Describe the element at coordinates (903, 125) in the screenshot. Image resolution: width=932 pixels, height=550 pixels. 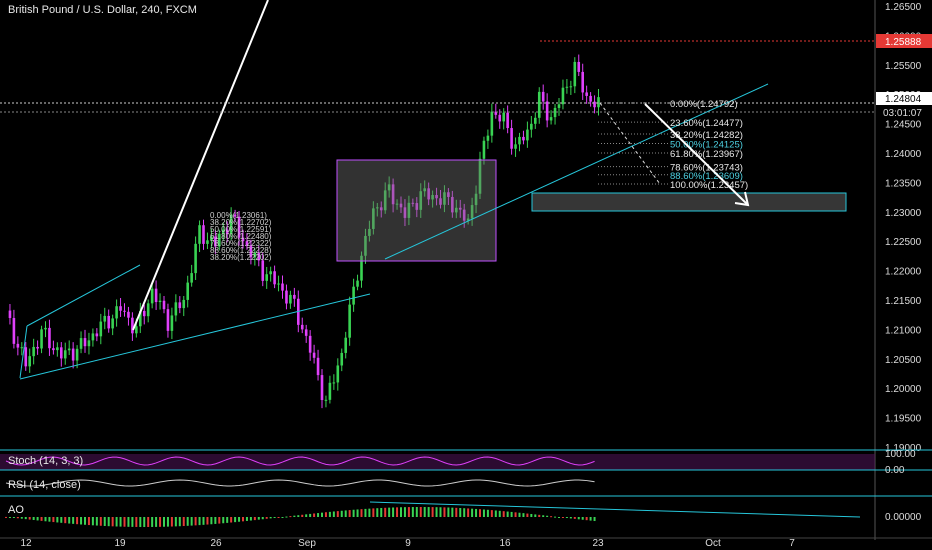
I see `price-tick-label: 1.24500` at that location.